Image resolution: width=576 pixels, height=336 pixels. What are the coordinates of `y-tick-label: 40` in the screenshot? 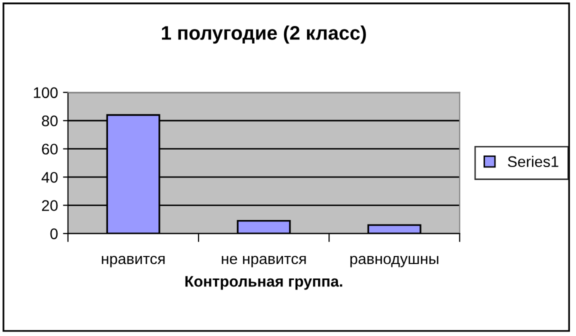 It's located at (50, 177).